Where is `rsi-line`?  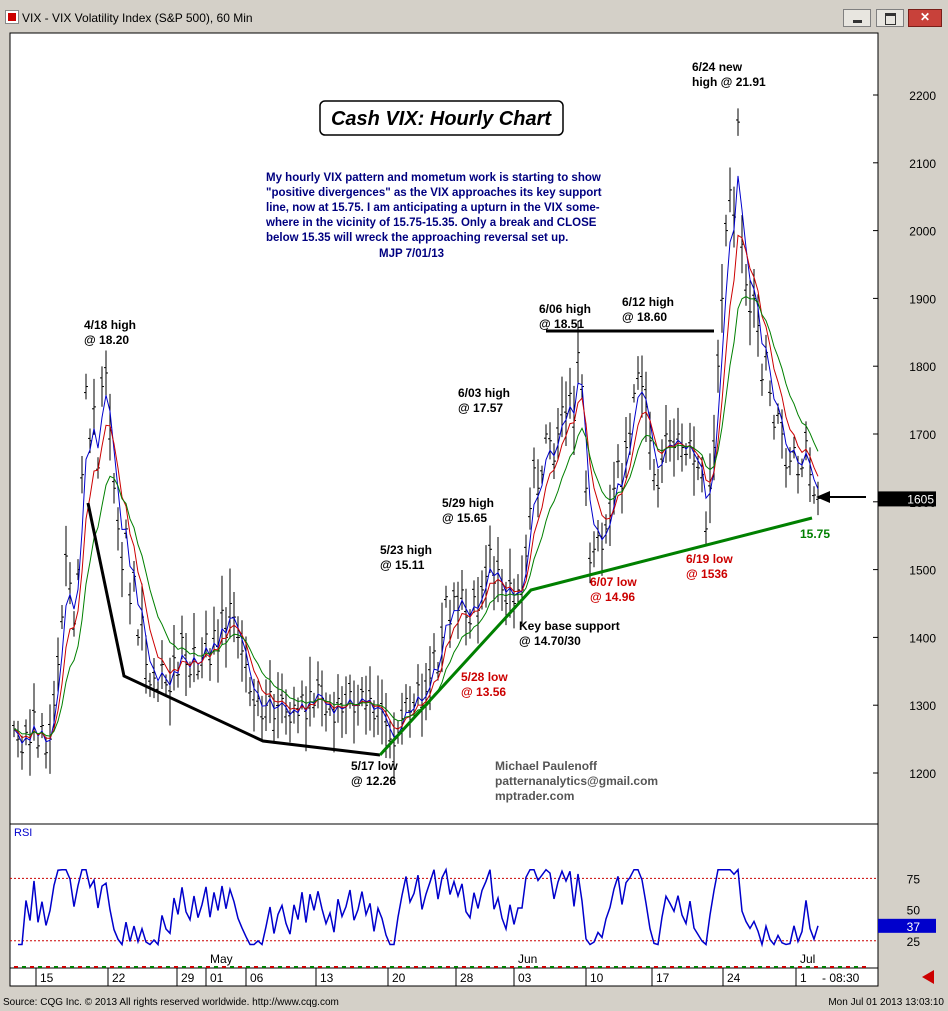
rsi-line is located at coordinates (418, 907).